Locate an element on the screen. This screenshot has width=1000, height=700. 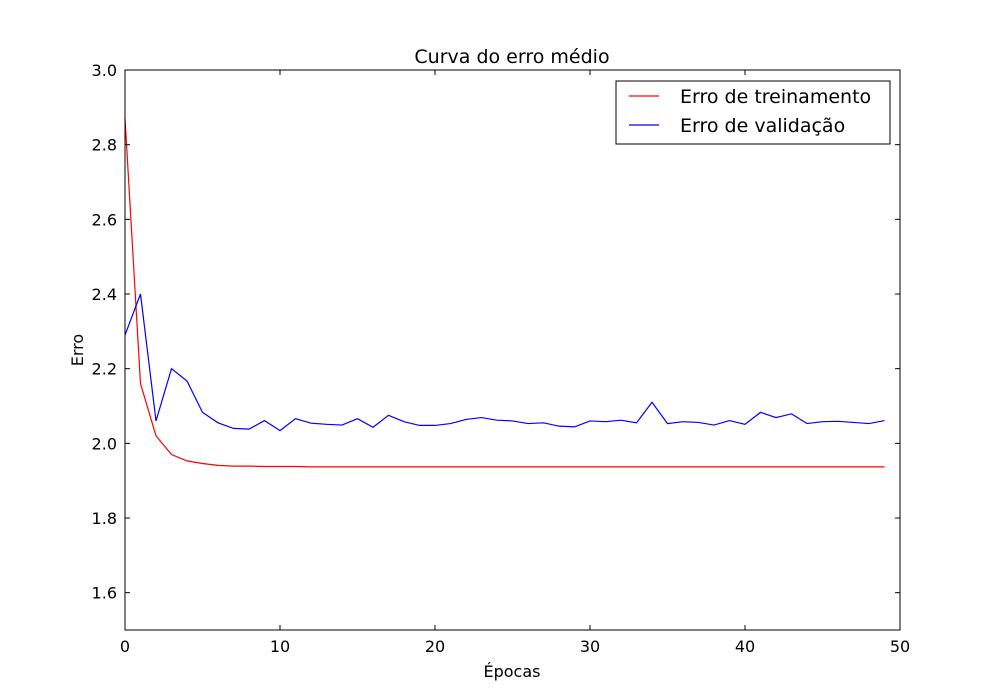
y-tick-label: 3.0 is located at coordinates (104, 70).